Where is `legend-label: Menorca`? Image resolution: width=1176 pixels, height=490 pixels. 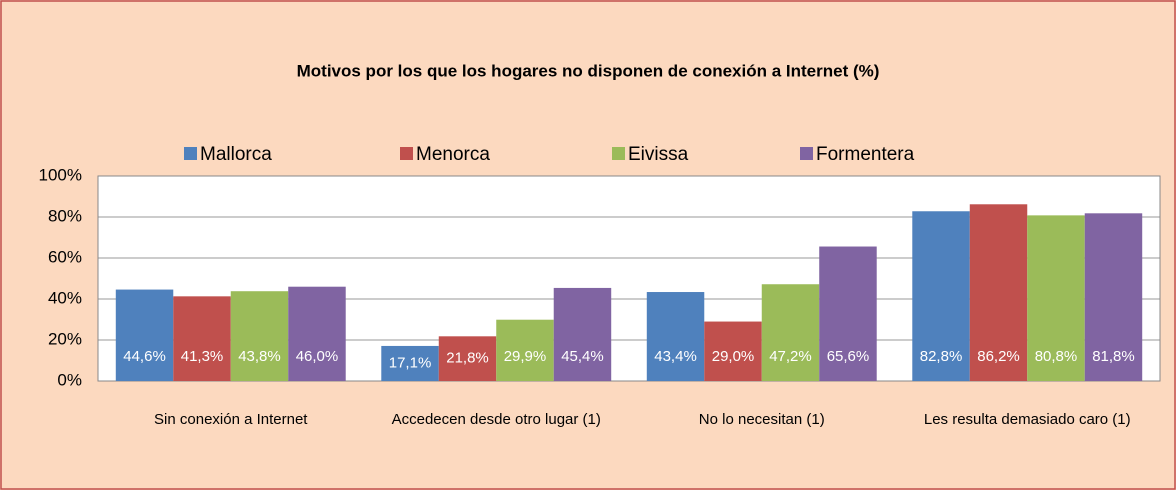 legend-label: Menorca is located at coordinates (453, 154).